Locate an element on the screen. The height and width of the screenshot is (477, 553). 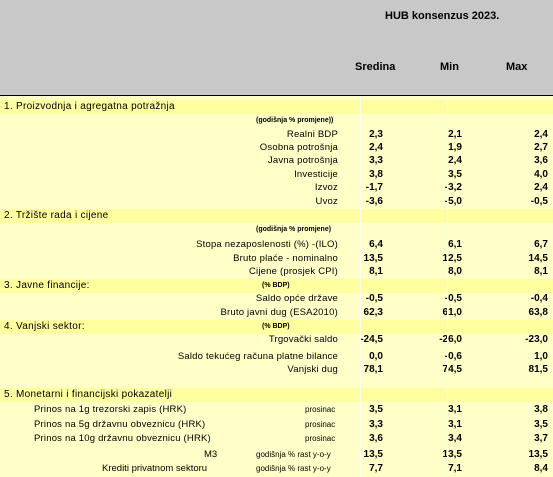
median-value: 2,4 is located at coordinates (376, 147).